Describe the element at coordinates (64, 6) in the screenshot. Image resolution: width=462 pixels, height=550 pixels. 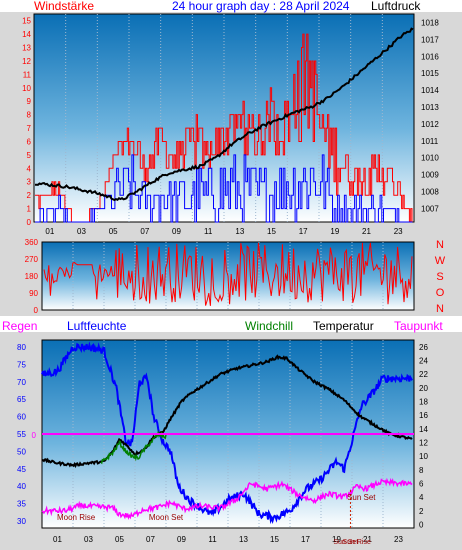
I see `wind-axis-title: Windstärke` at that location.